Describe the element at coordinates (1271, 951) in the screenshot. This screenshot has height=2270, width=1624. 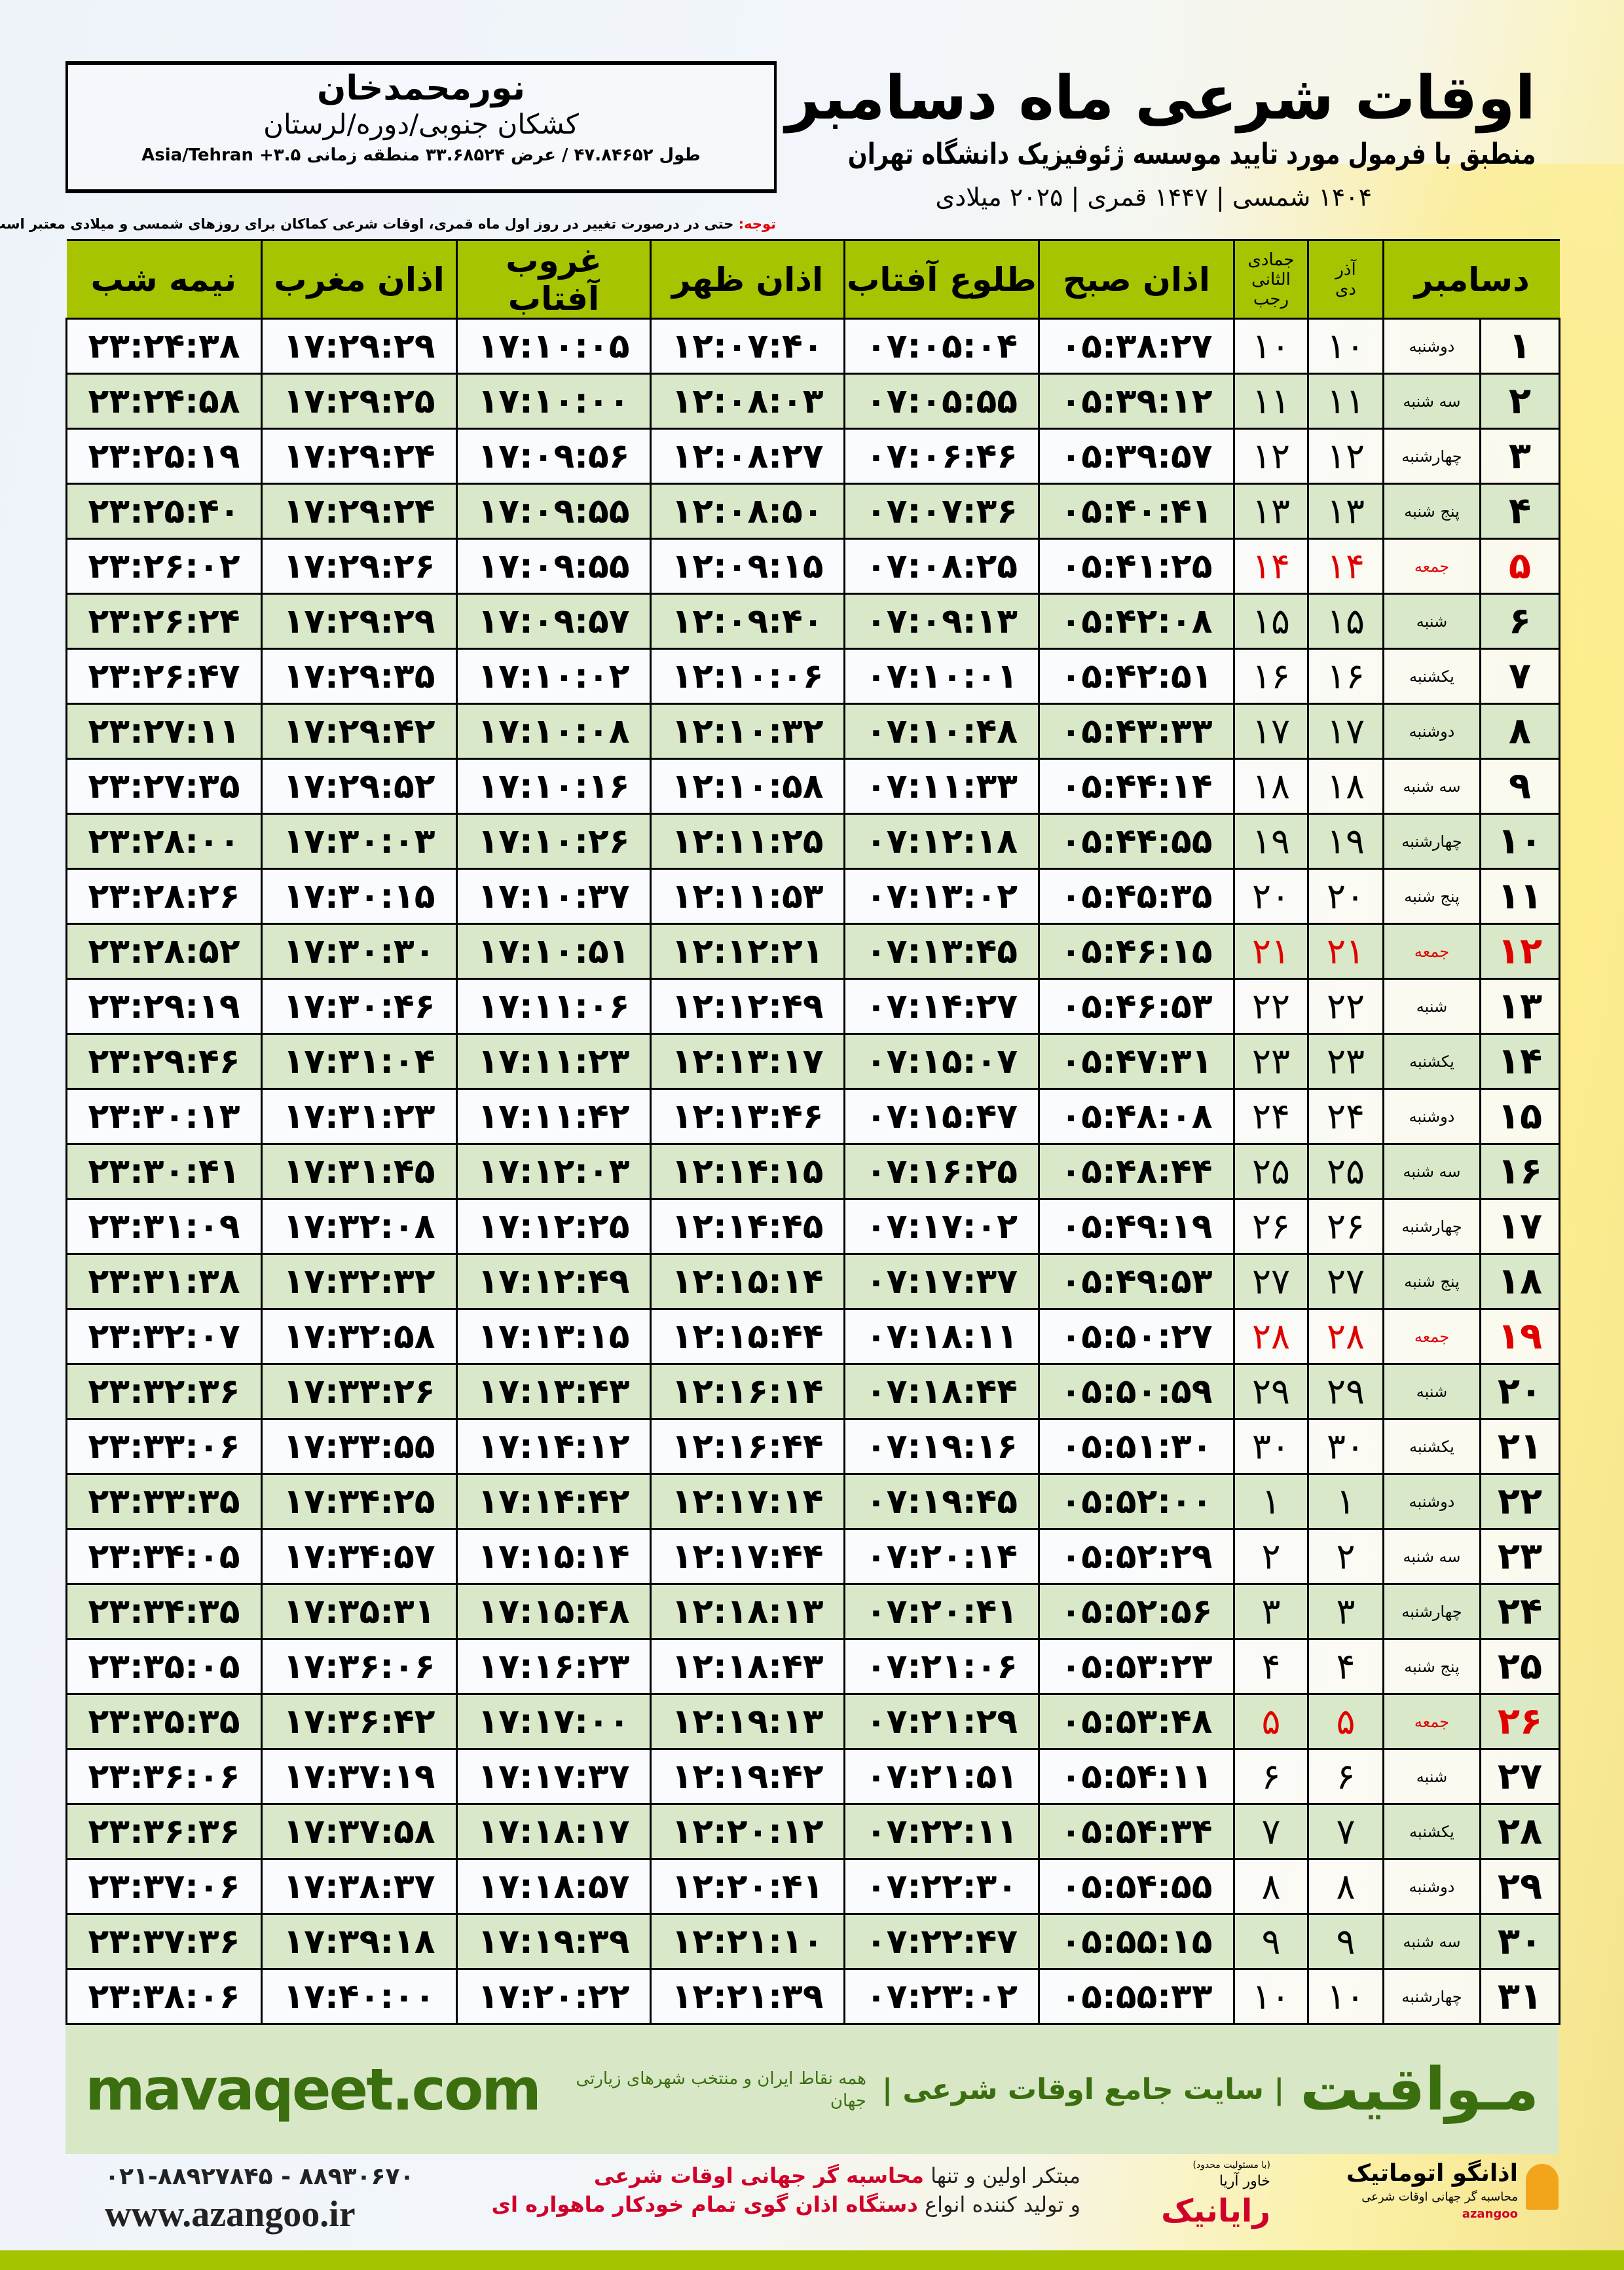
I see `cell-hijri: ۲۱` at that location.